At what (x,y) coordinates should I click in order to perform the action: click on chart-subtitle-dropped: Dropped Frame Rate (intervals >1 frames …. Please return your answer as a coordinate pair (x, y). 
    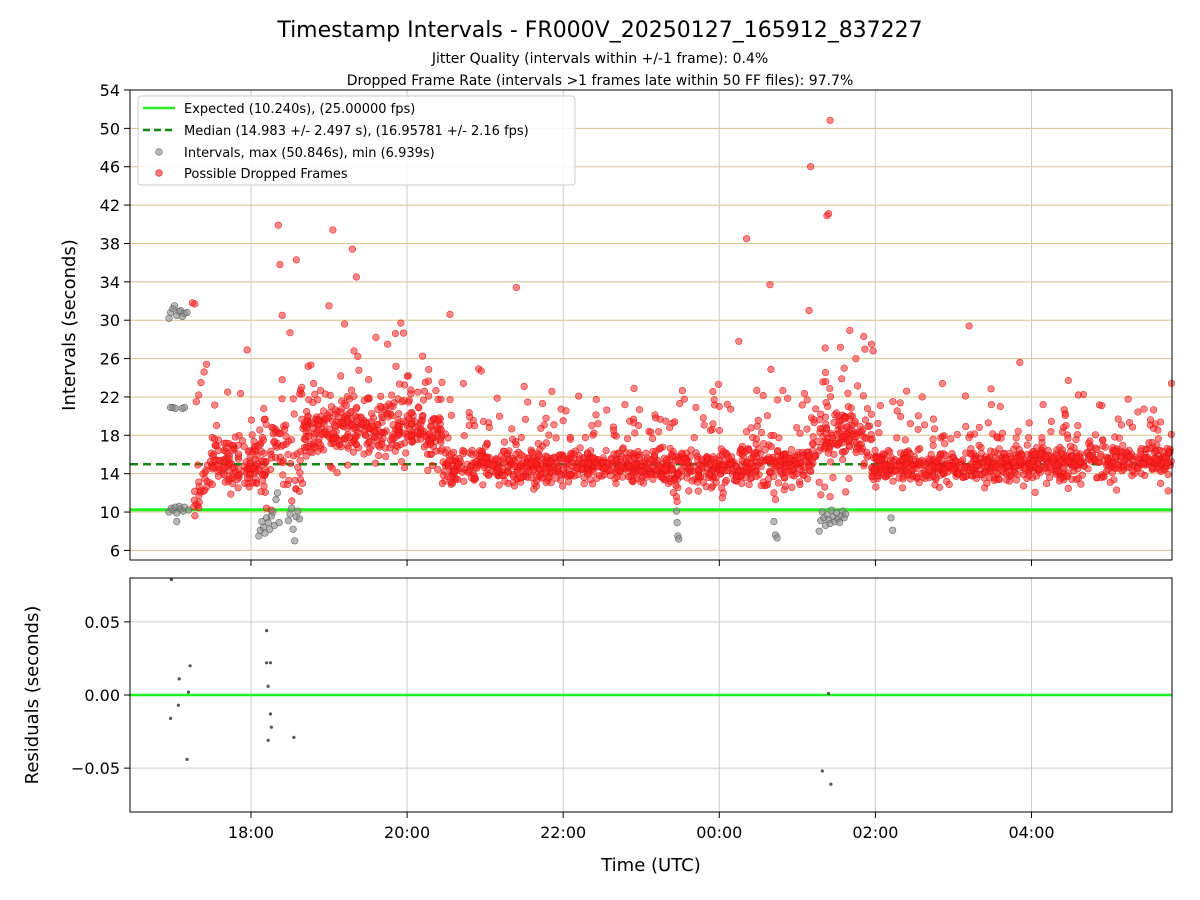
    Looking at the image, I should click on (600, 81).